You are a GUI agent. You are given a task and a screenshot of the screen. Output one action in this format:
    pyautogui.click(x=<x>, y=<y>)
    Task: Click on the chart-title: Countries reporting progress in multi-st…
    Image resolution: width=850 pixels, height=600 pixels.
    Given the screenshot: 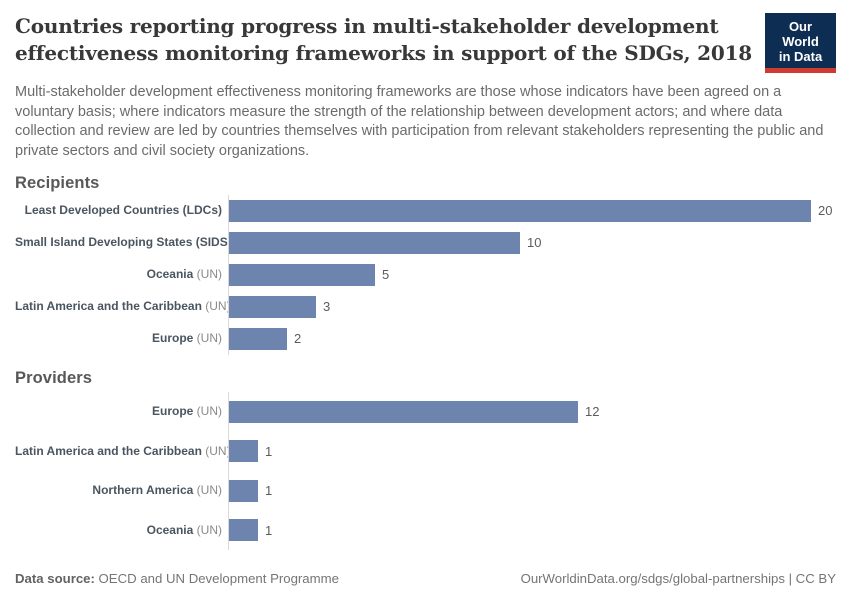 What is the action you would take?
    pyautogui.click(x=384, y=39)
    